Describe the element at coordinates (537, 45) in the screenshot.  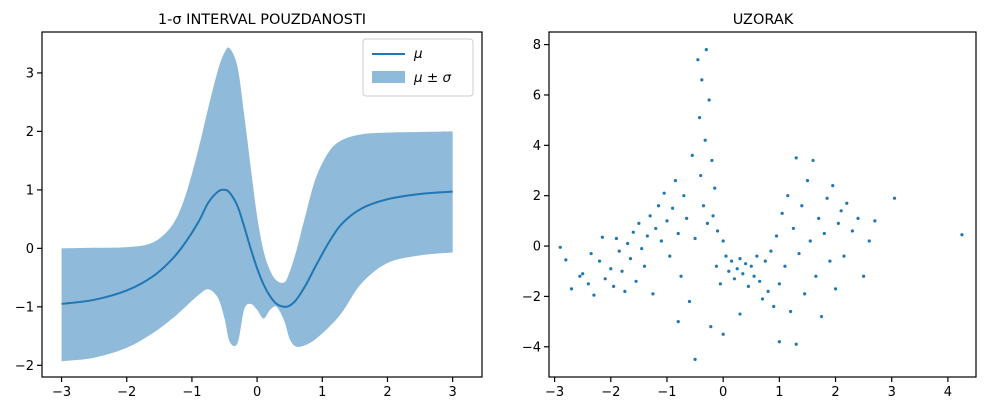
I see `right-y-tick-label: 8` at that location.